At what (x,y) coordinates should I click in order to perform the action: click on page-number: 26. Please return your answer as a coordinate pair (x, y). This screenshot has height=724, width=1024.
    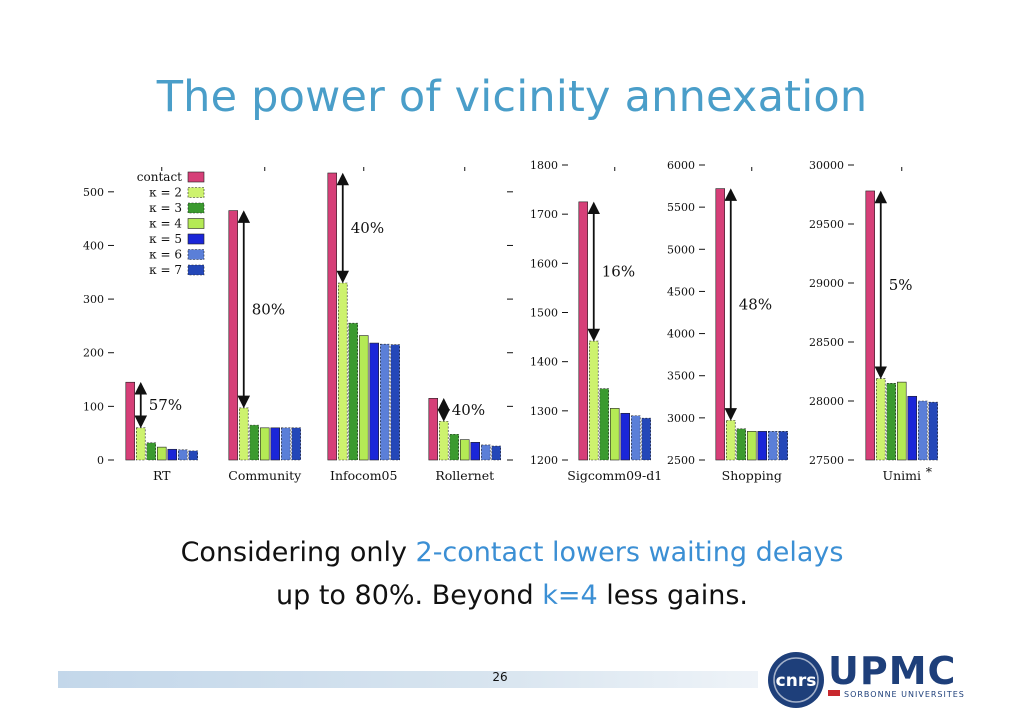
    Looking at the image, I should click on (500, 677).